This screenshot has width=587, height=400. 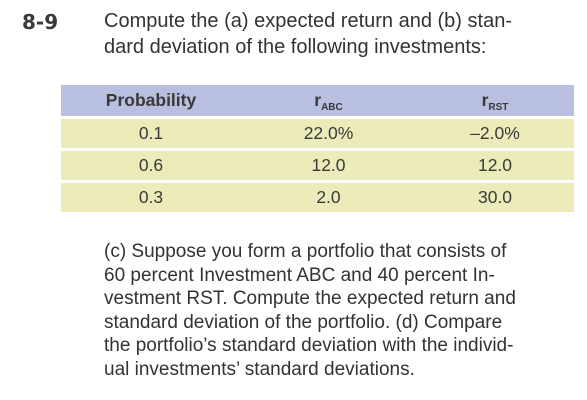 What do you see at coordinates (328, 165) in the screenshot?
I see `cell-abc: 12.0` at bounding box center [328, 165].